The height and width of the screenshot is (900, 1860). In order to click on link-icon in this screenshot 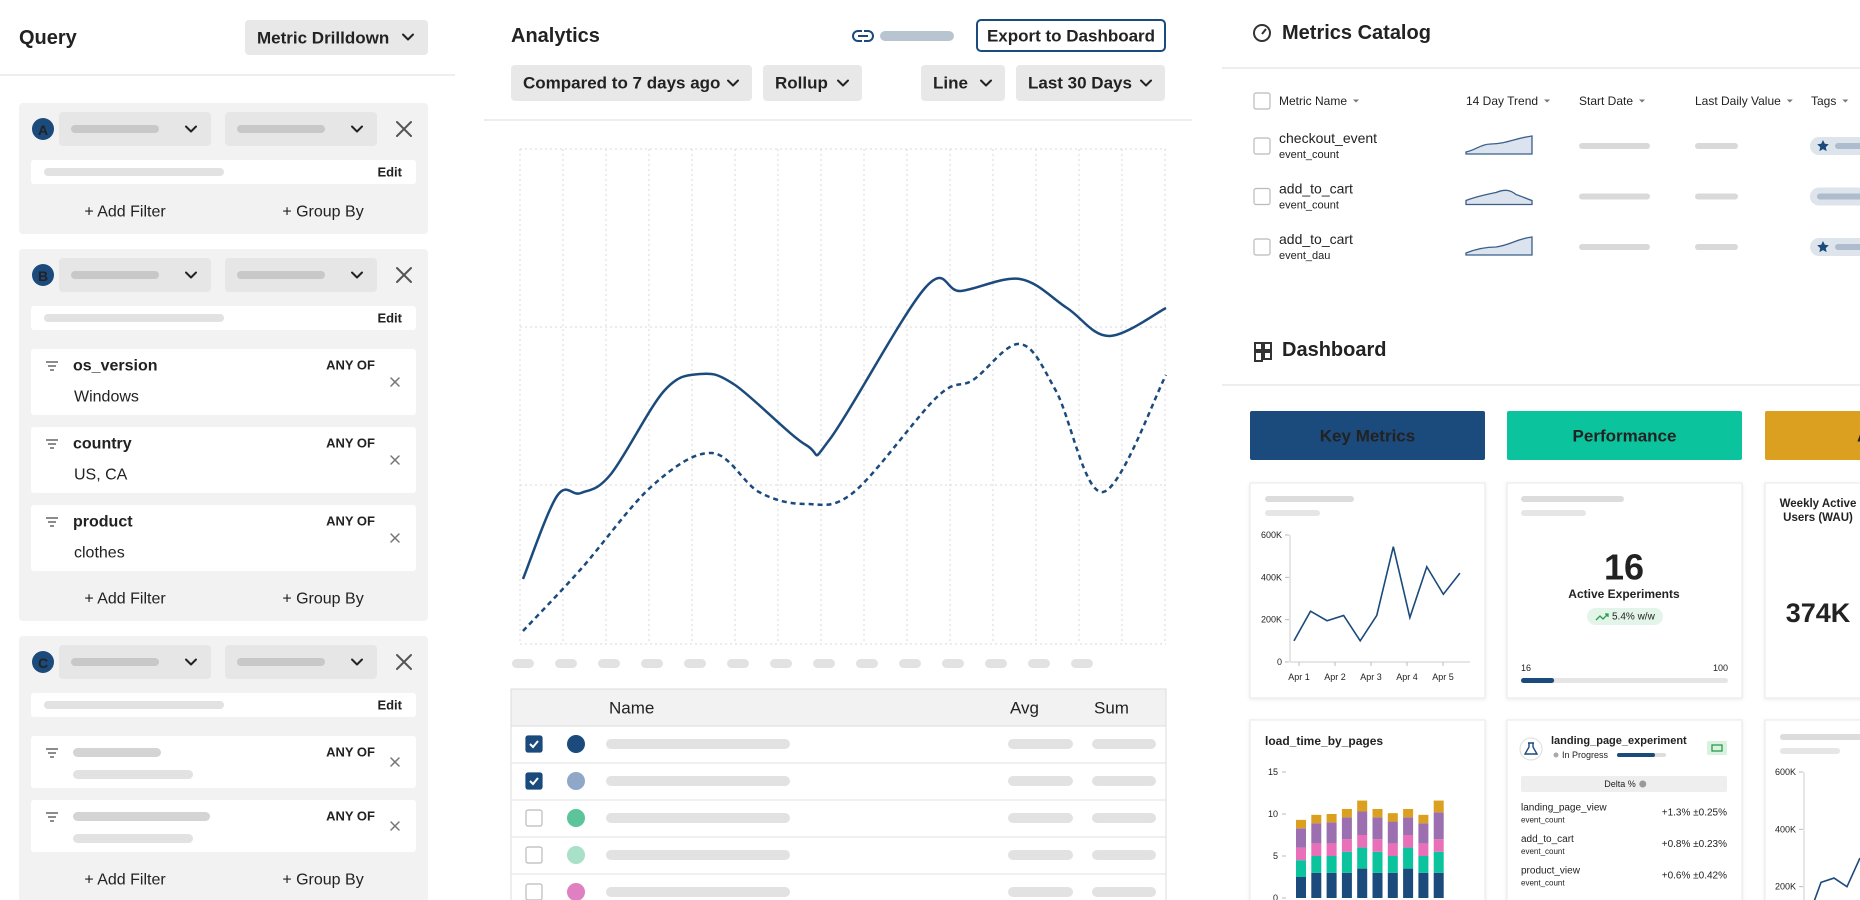, I will do `click(863, 36)`.